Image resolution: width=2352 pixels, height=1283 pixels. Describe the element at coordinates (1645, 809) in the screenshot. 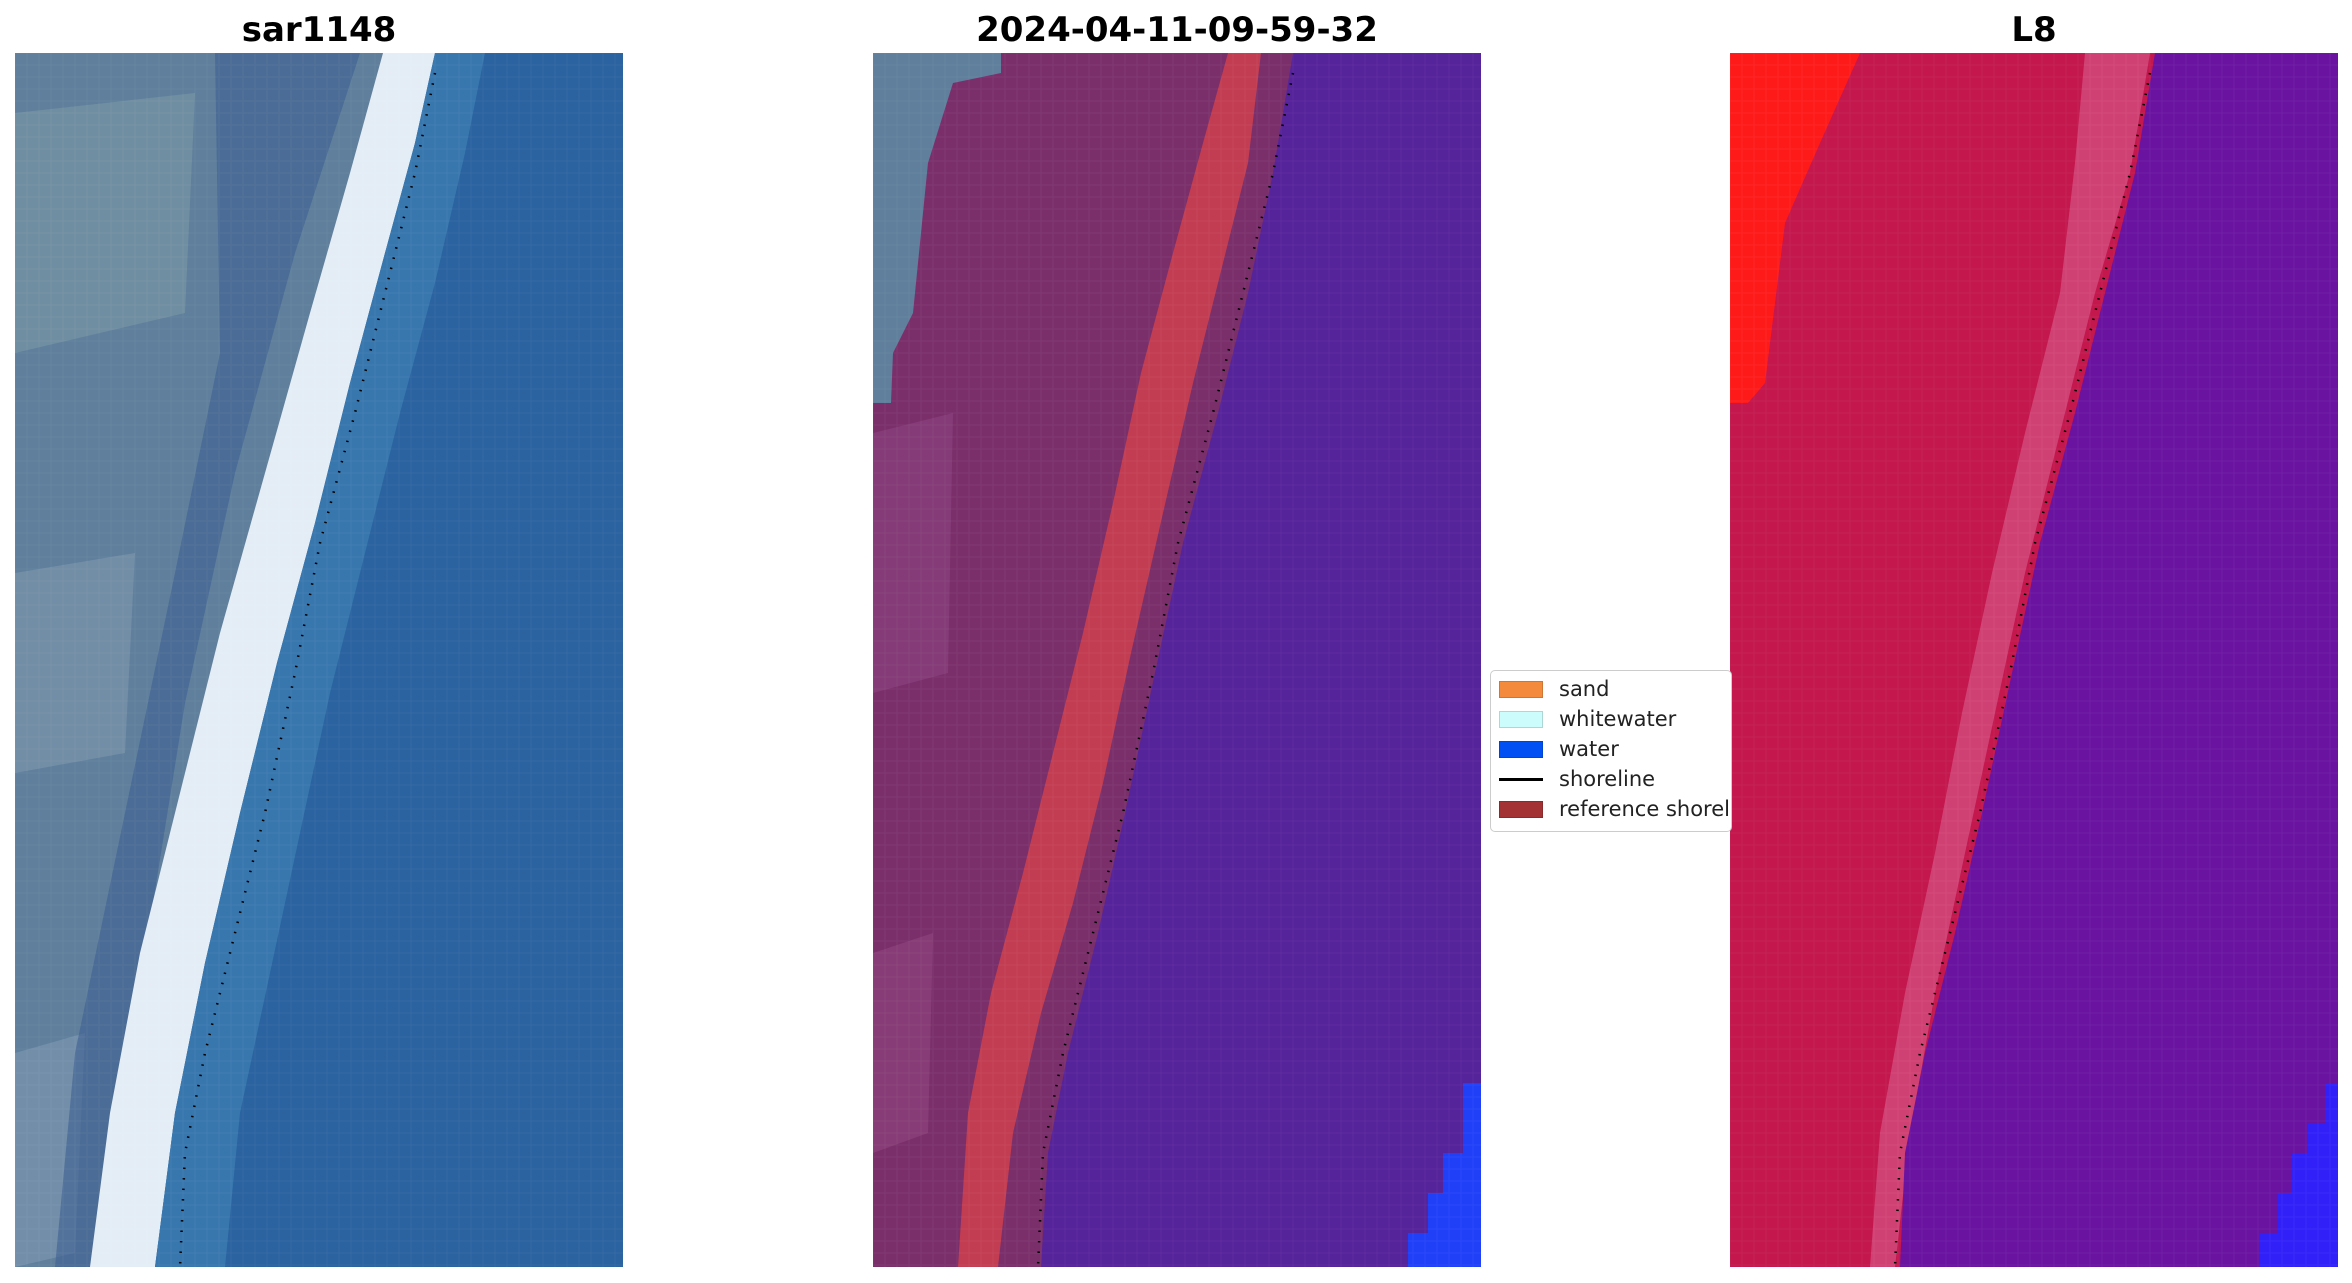

I see `legend-label-reference-shoreline: reference shoreline` at that location.